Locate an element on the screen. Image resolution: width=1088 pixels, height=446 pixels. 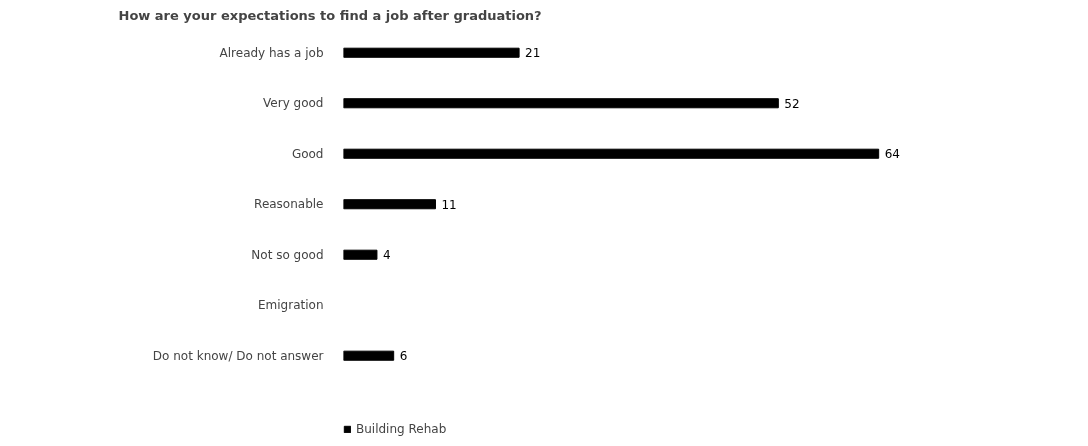
chart-title: How are your expectations to find a job after graduation? is located at coordinates (330, 15).